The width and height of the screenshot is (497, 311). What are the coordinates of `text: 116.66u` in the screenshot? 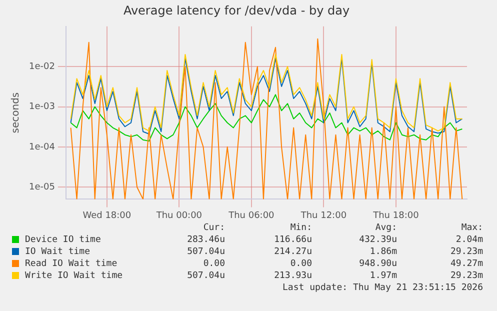 It's located at (292, 240).